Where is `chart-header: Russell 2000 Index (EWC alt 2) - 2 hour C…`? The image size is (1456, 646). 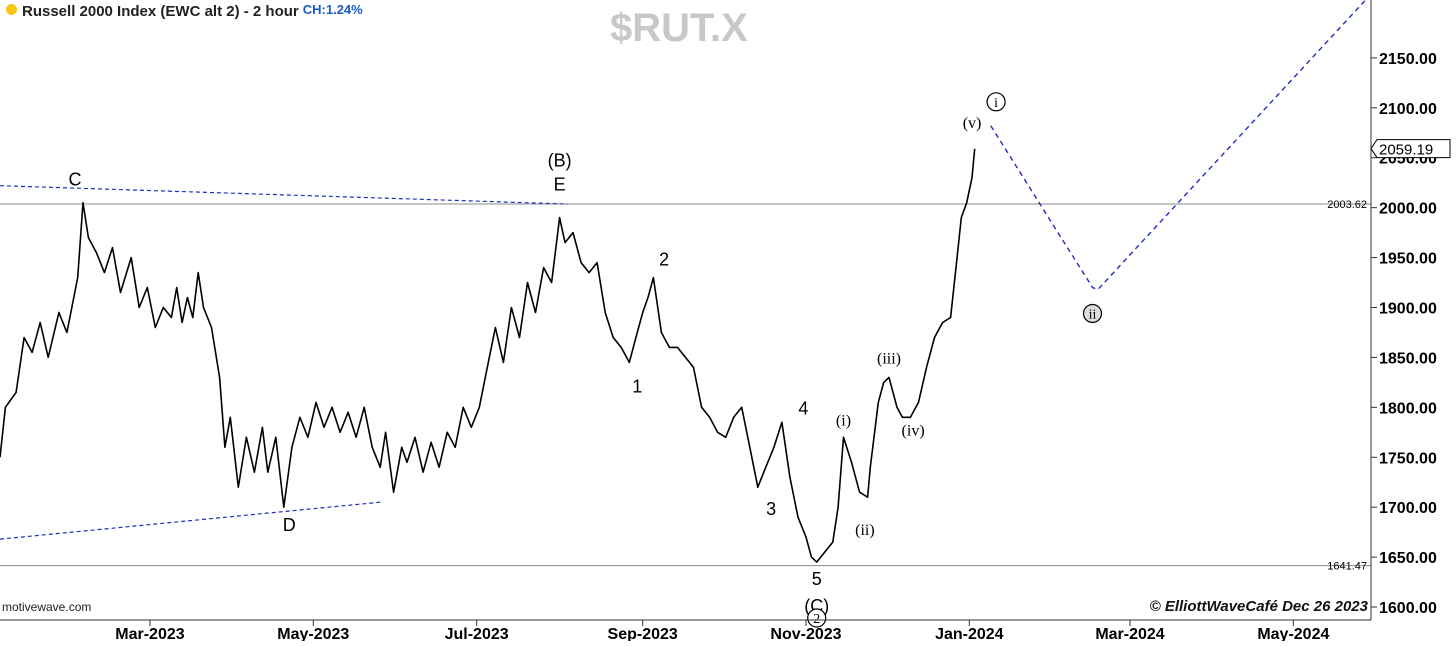 chart-header: Russell 2000 Index (EWC alt 2) - 2 hour C… is located at coordinates (184, 11).